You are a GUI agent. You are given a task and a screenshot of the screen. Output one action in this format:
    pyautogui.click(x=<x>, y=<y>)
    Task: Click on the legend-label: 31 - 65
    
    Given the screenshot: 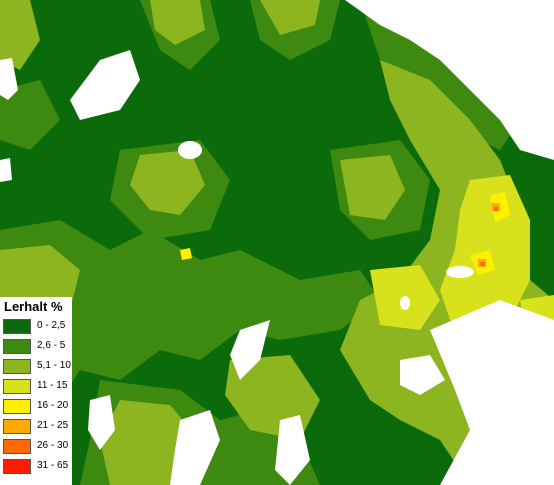 What is the action you would take?
    pyautogui.click(x=53, y=465)
    